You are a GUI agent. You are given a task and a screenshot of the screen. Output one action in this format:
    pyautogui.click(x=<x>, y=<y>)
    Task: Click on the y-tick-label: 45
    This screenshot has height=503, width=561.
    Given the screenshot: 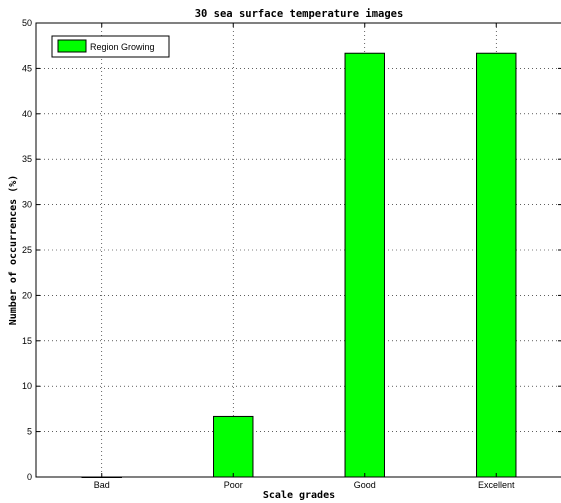 What is the action you would take?
    pyautogui.click(x=27, y=68)
    